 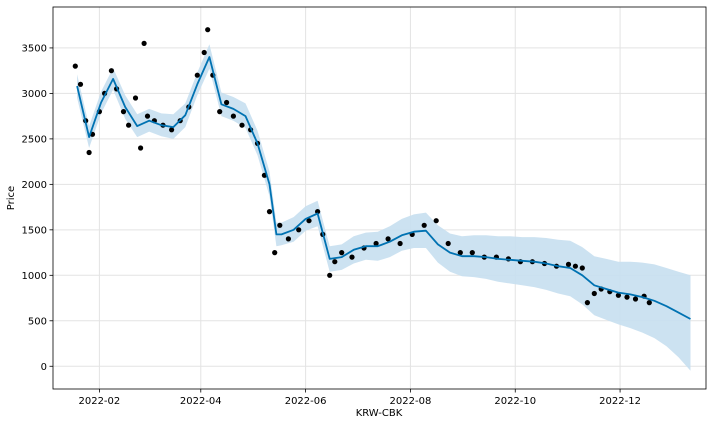 What do you see at coordinates (34, 230) in the screenshot?
I see `y-tick-label: 1500` at bounding box center [34, 230].